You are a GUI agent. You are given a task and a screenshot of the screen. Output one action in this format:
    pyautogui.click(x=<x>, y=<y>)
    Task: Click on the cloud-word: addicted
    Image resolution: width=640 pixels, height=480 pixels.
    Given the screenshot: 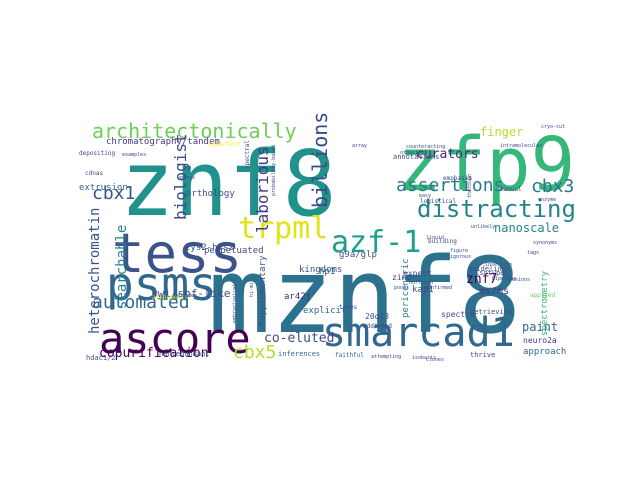 What is the action you would take?
    pyautogui.click(x=377, y=326)
    